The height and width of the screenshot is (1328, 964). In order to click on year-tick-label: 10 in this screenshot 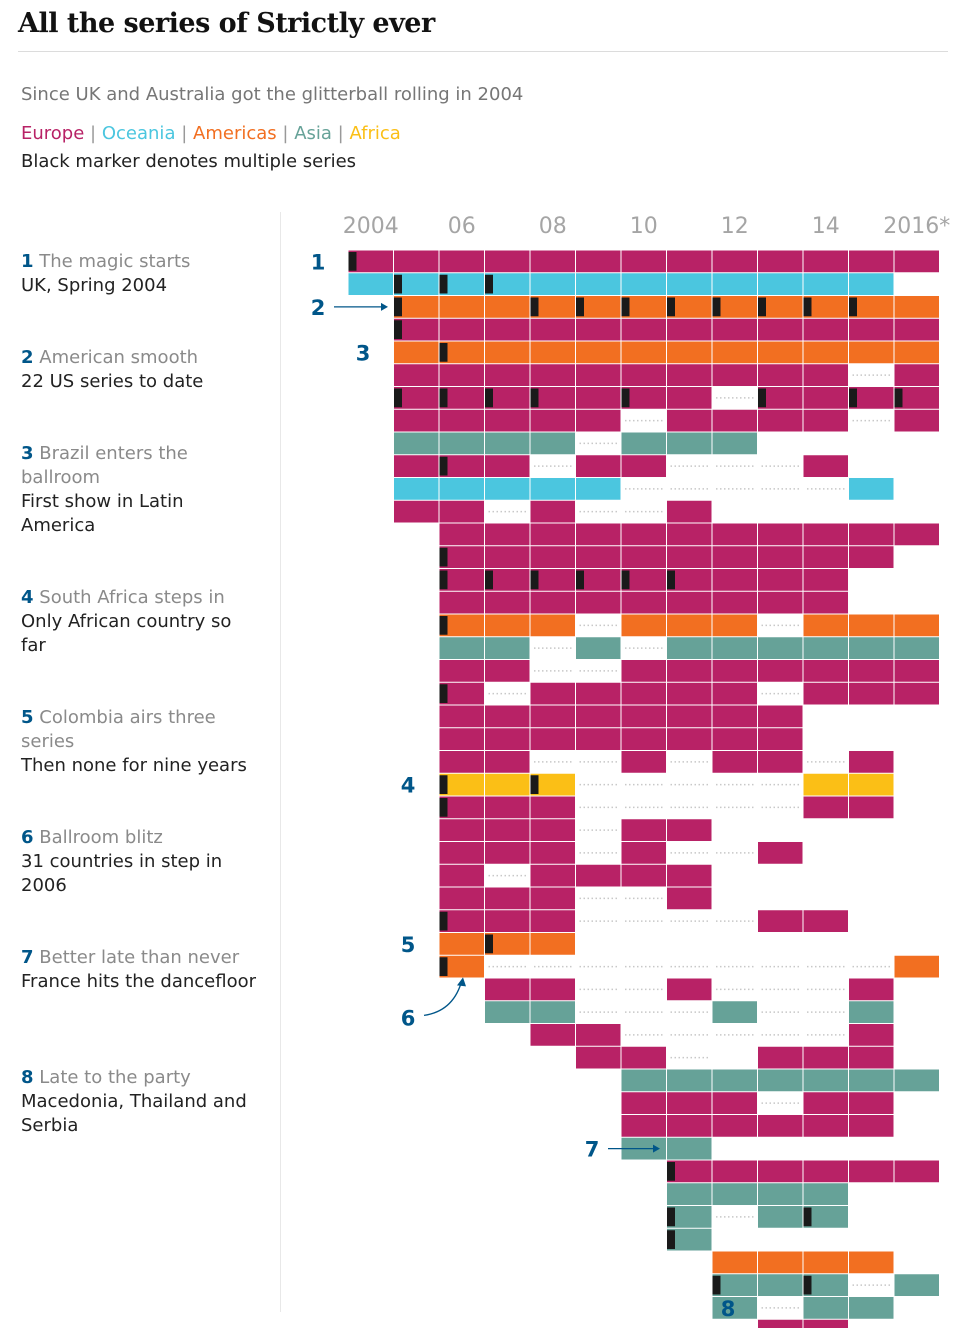, I will do `click(644, 226)`.